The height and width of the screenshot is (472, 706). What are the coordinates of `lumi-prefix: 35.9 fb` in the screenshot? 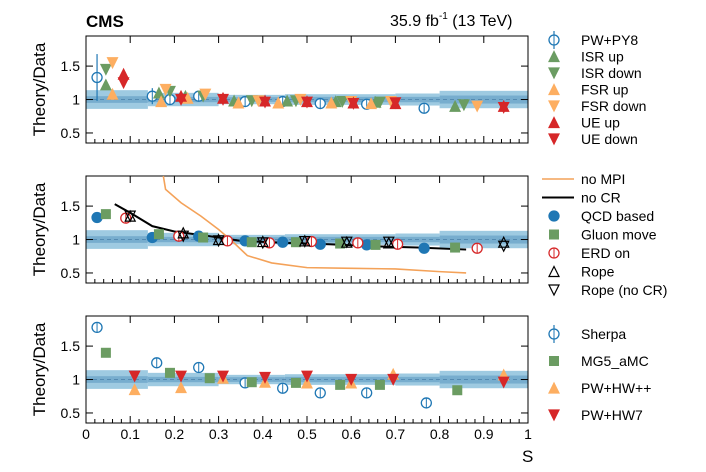 It's located at (414, 21).